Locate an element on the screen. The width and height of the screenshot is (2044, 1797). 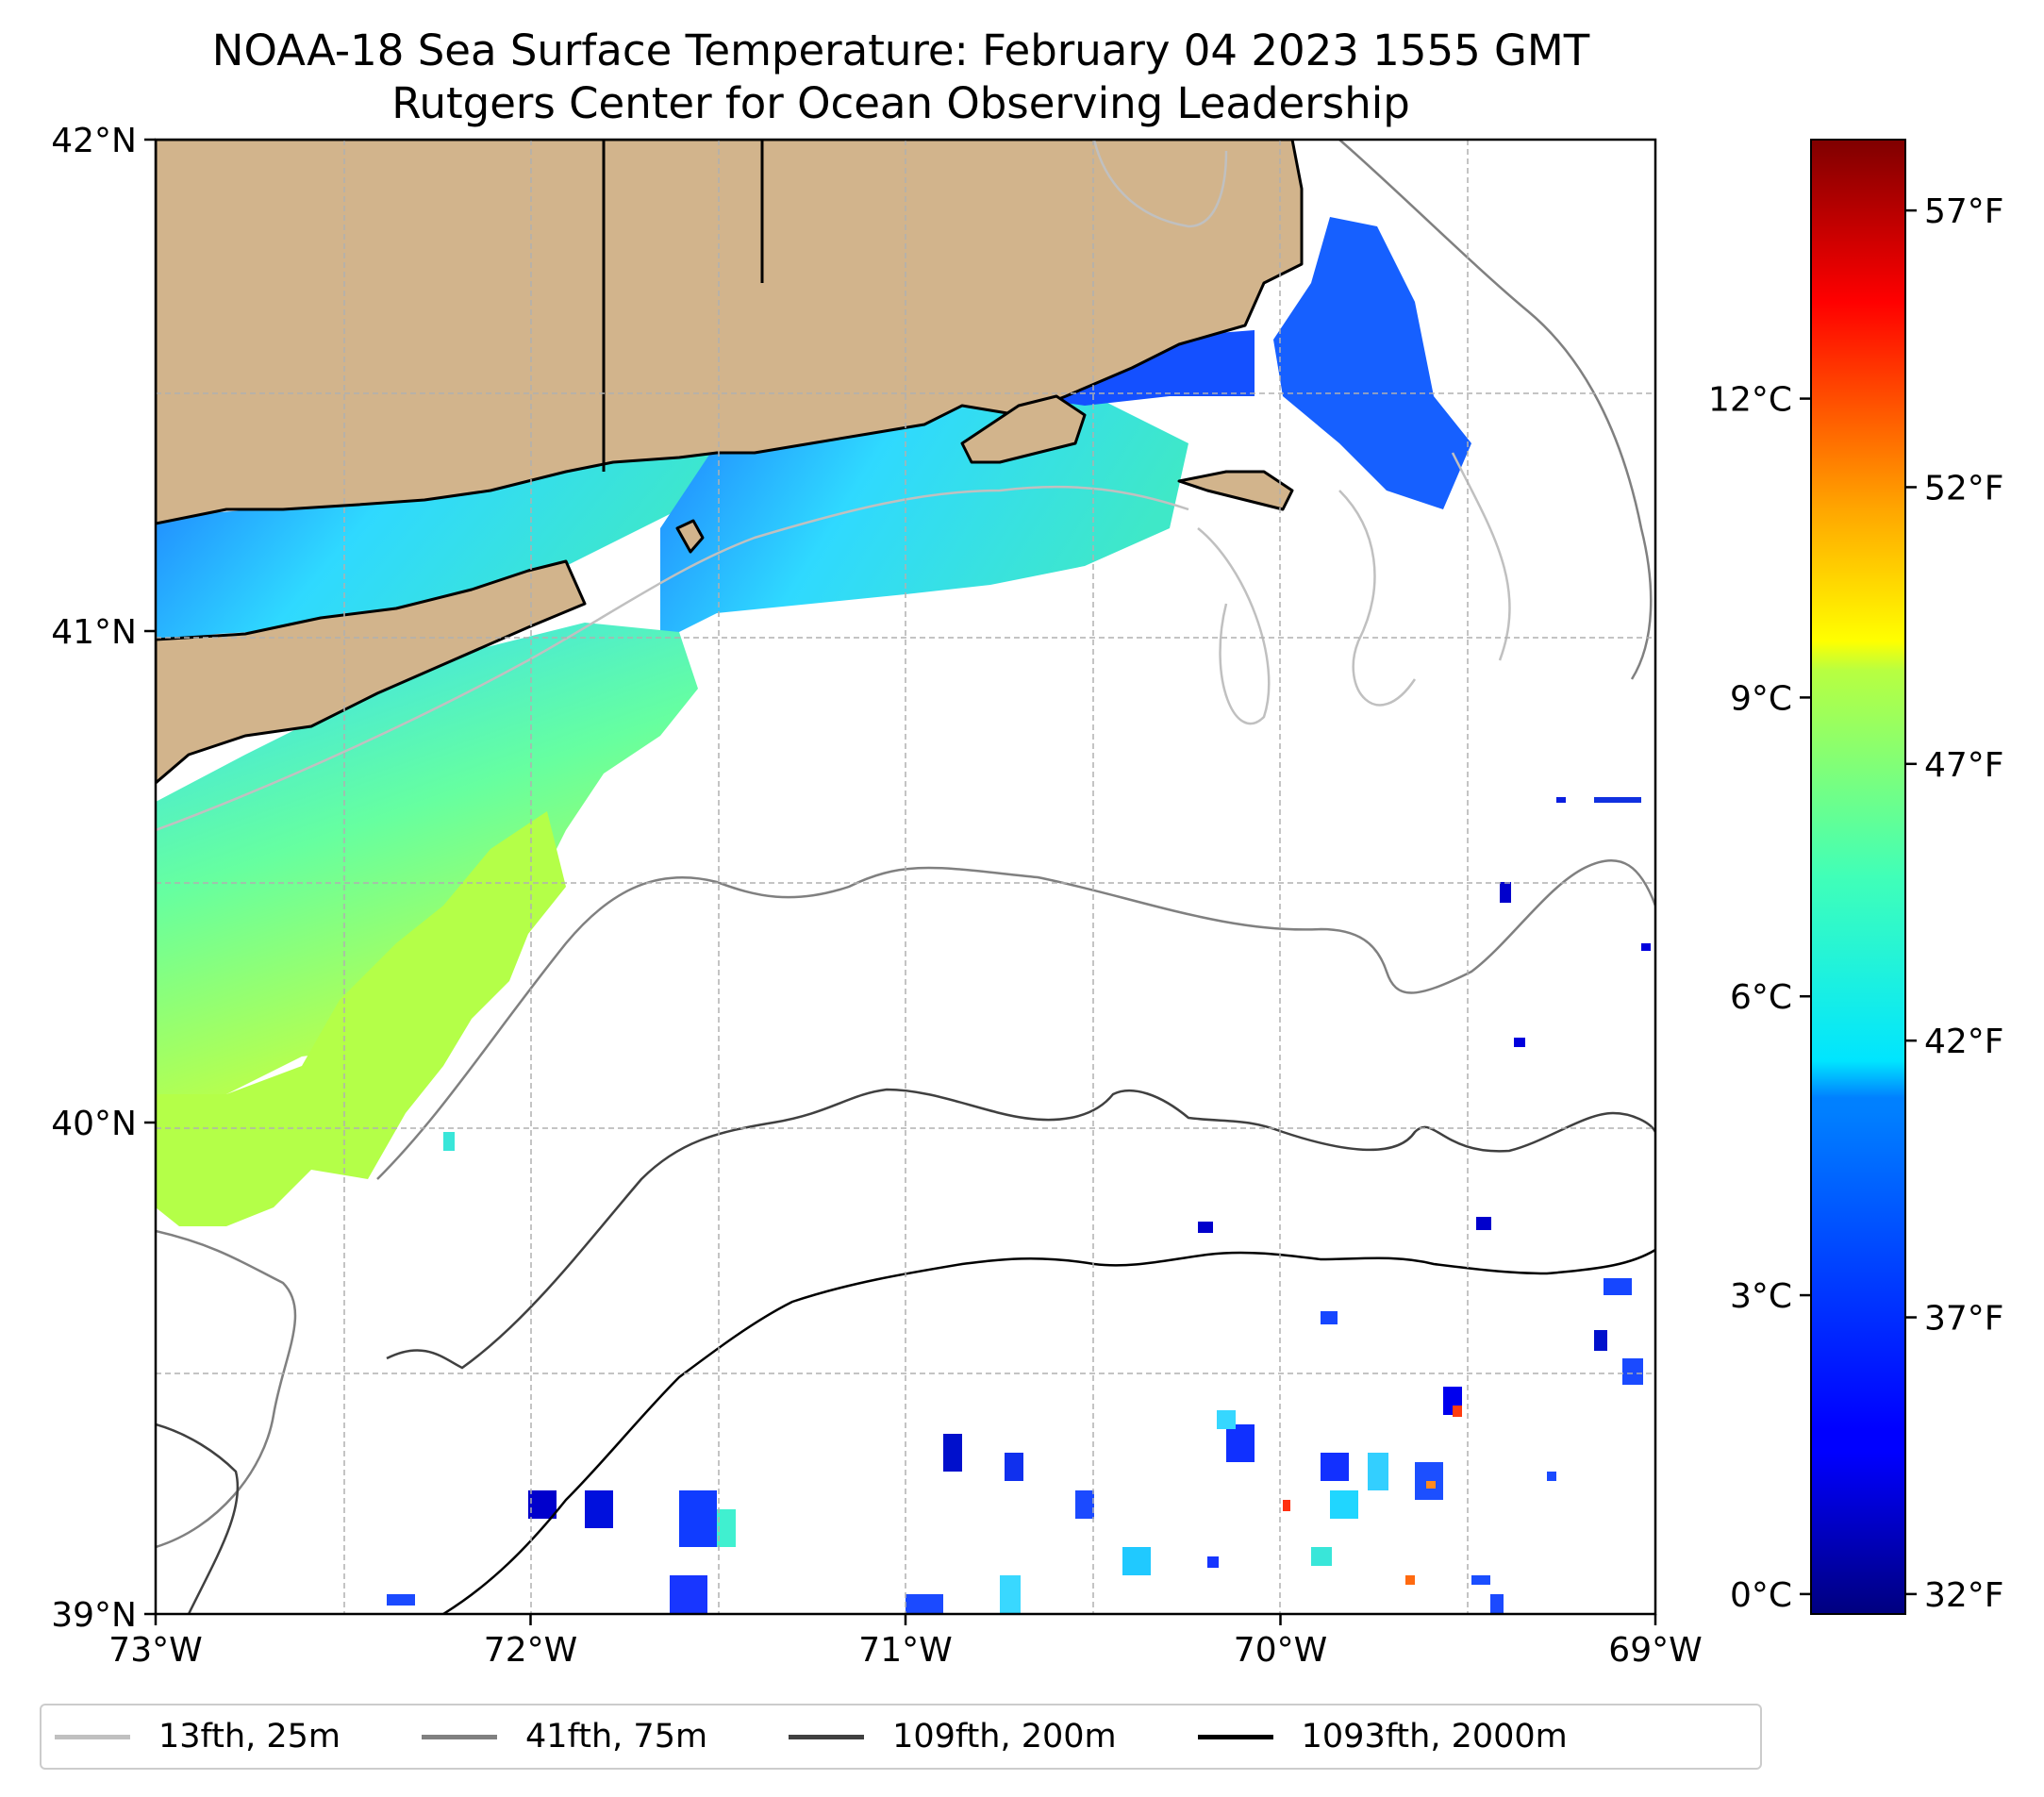
legend-item: 13fth, 25m is located at coordinates (198, 1736).